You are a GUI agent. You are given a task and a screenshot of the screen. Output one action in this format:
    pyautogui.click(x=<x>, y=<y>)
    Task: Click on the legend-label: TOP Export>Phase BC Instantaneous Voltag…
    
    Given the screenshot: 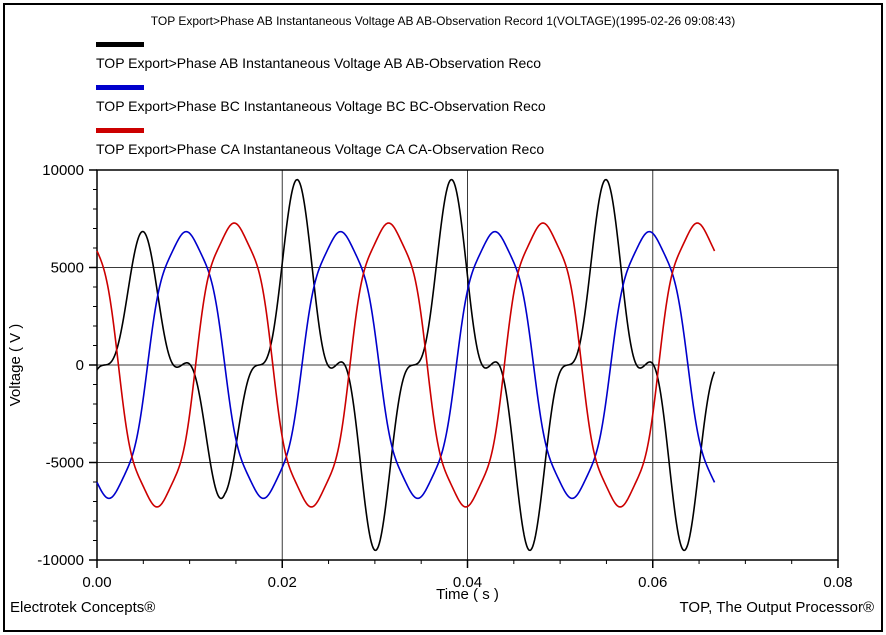 What is the action you would take?
    pyautogui.click(x=321, y=106)
    